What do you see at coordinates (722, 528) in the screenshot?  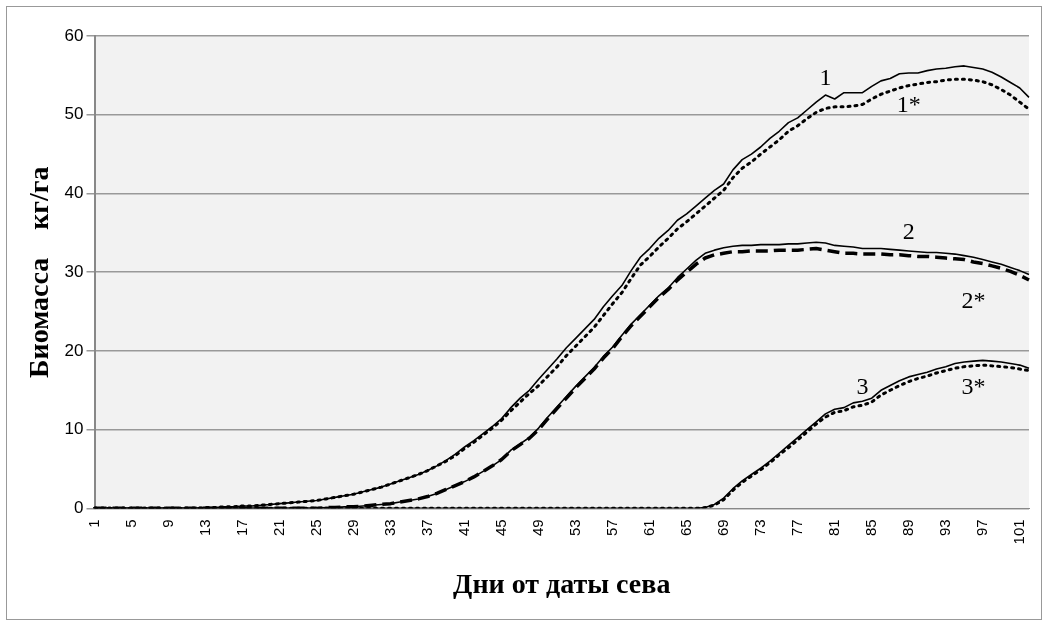 I see `x-tick-label: 69` at bounding box center [722, 528].